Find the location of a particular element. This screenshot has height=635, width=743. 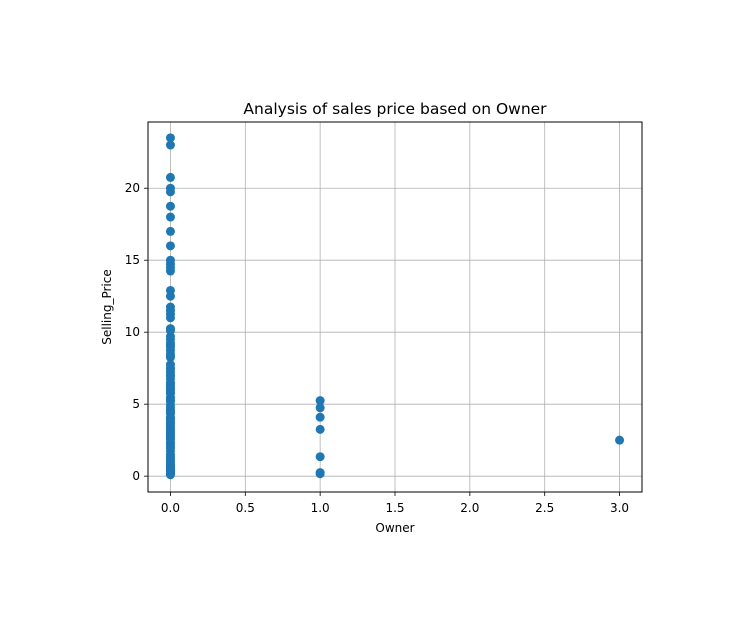

x-tick-label: 0.0 is located at coordinates (170, 508).